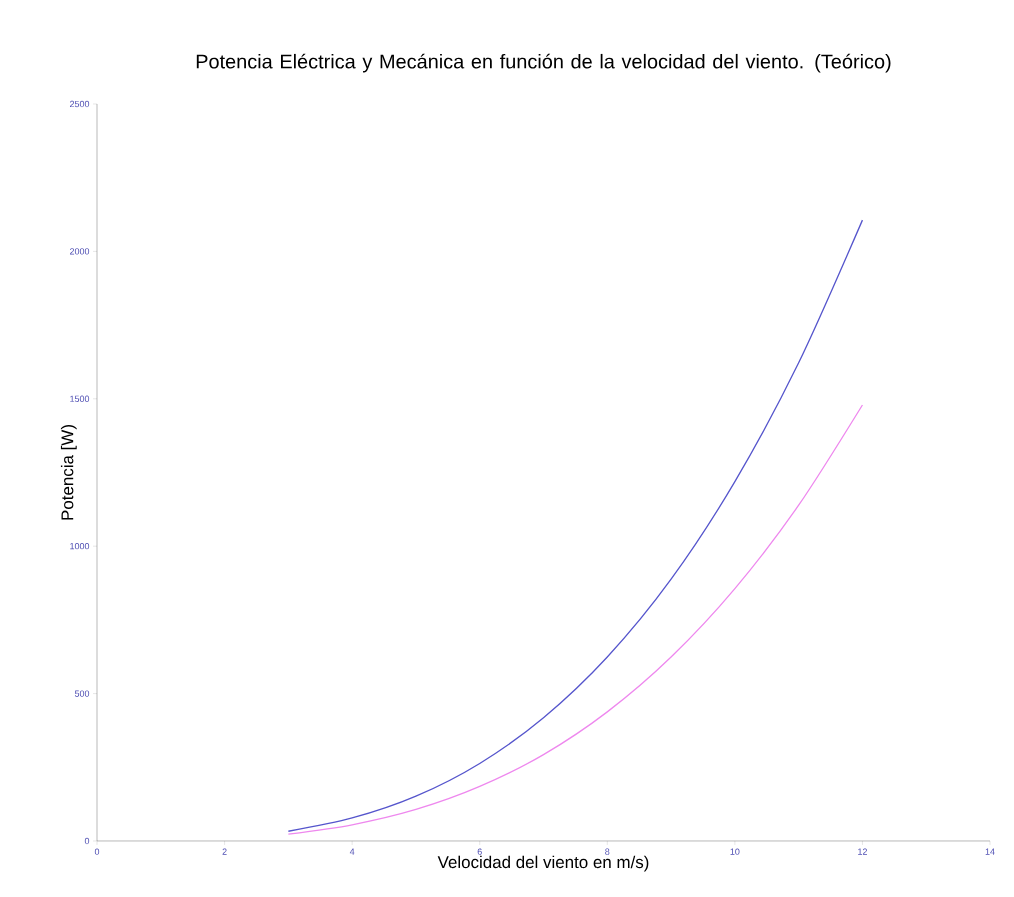 The height and width of the screenshot is (897, 1014). I want to click on y-tick-label: 0, so click(87, 841).